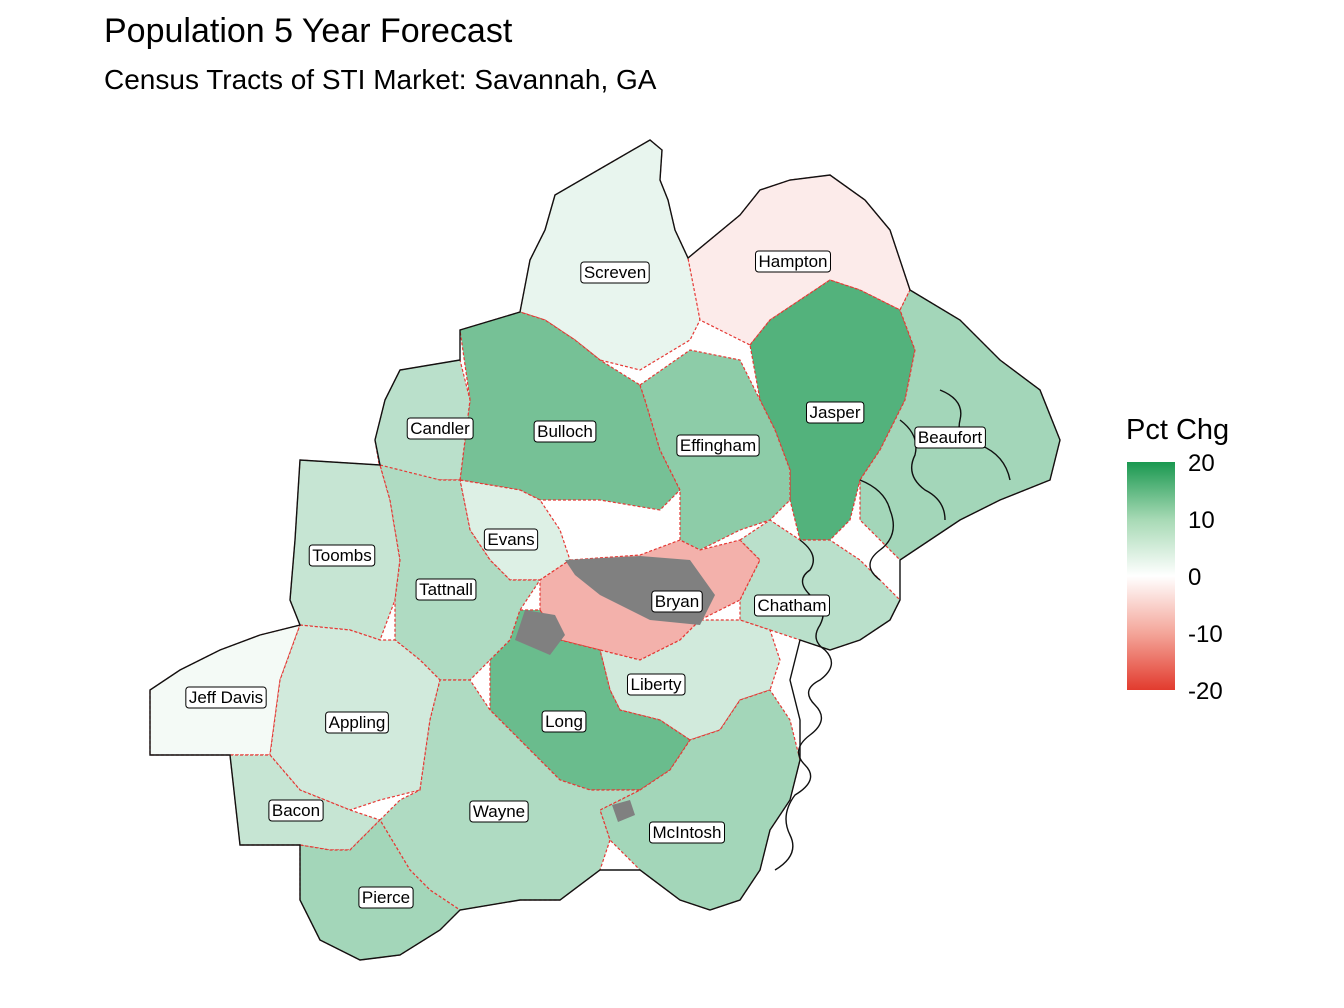  Describe the element at coordinates (892, 630) in the screenshot. I see `coastal-islands` at that location.